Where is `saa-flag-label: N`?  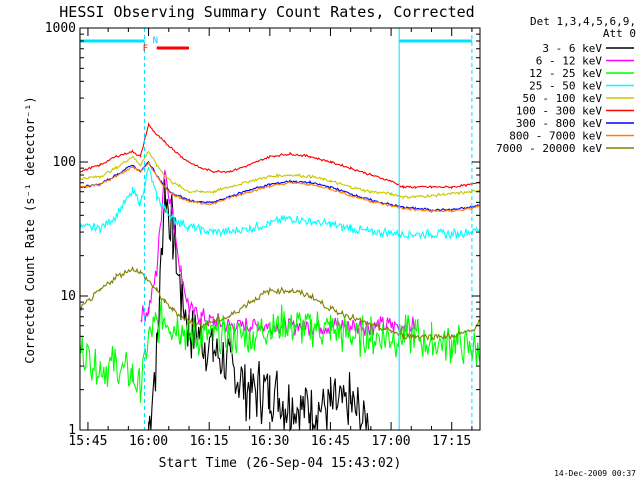
saa-flag-label: N is located at coordinates (155, 41).